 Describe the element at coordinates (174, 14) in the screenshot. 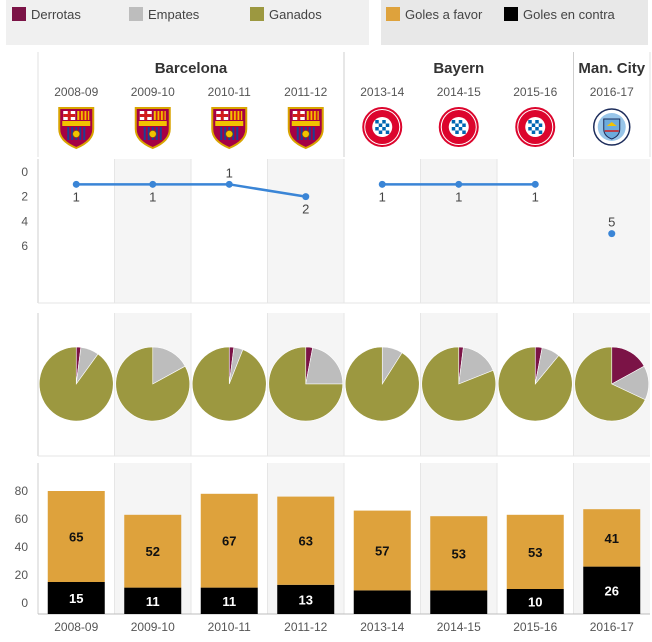

I see `legend-label-1: Empates` at that location.